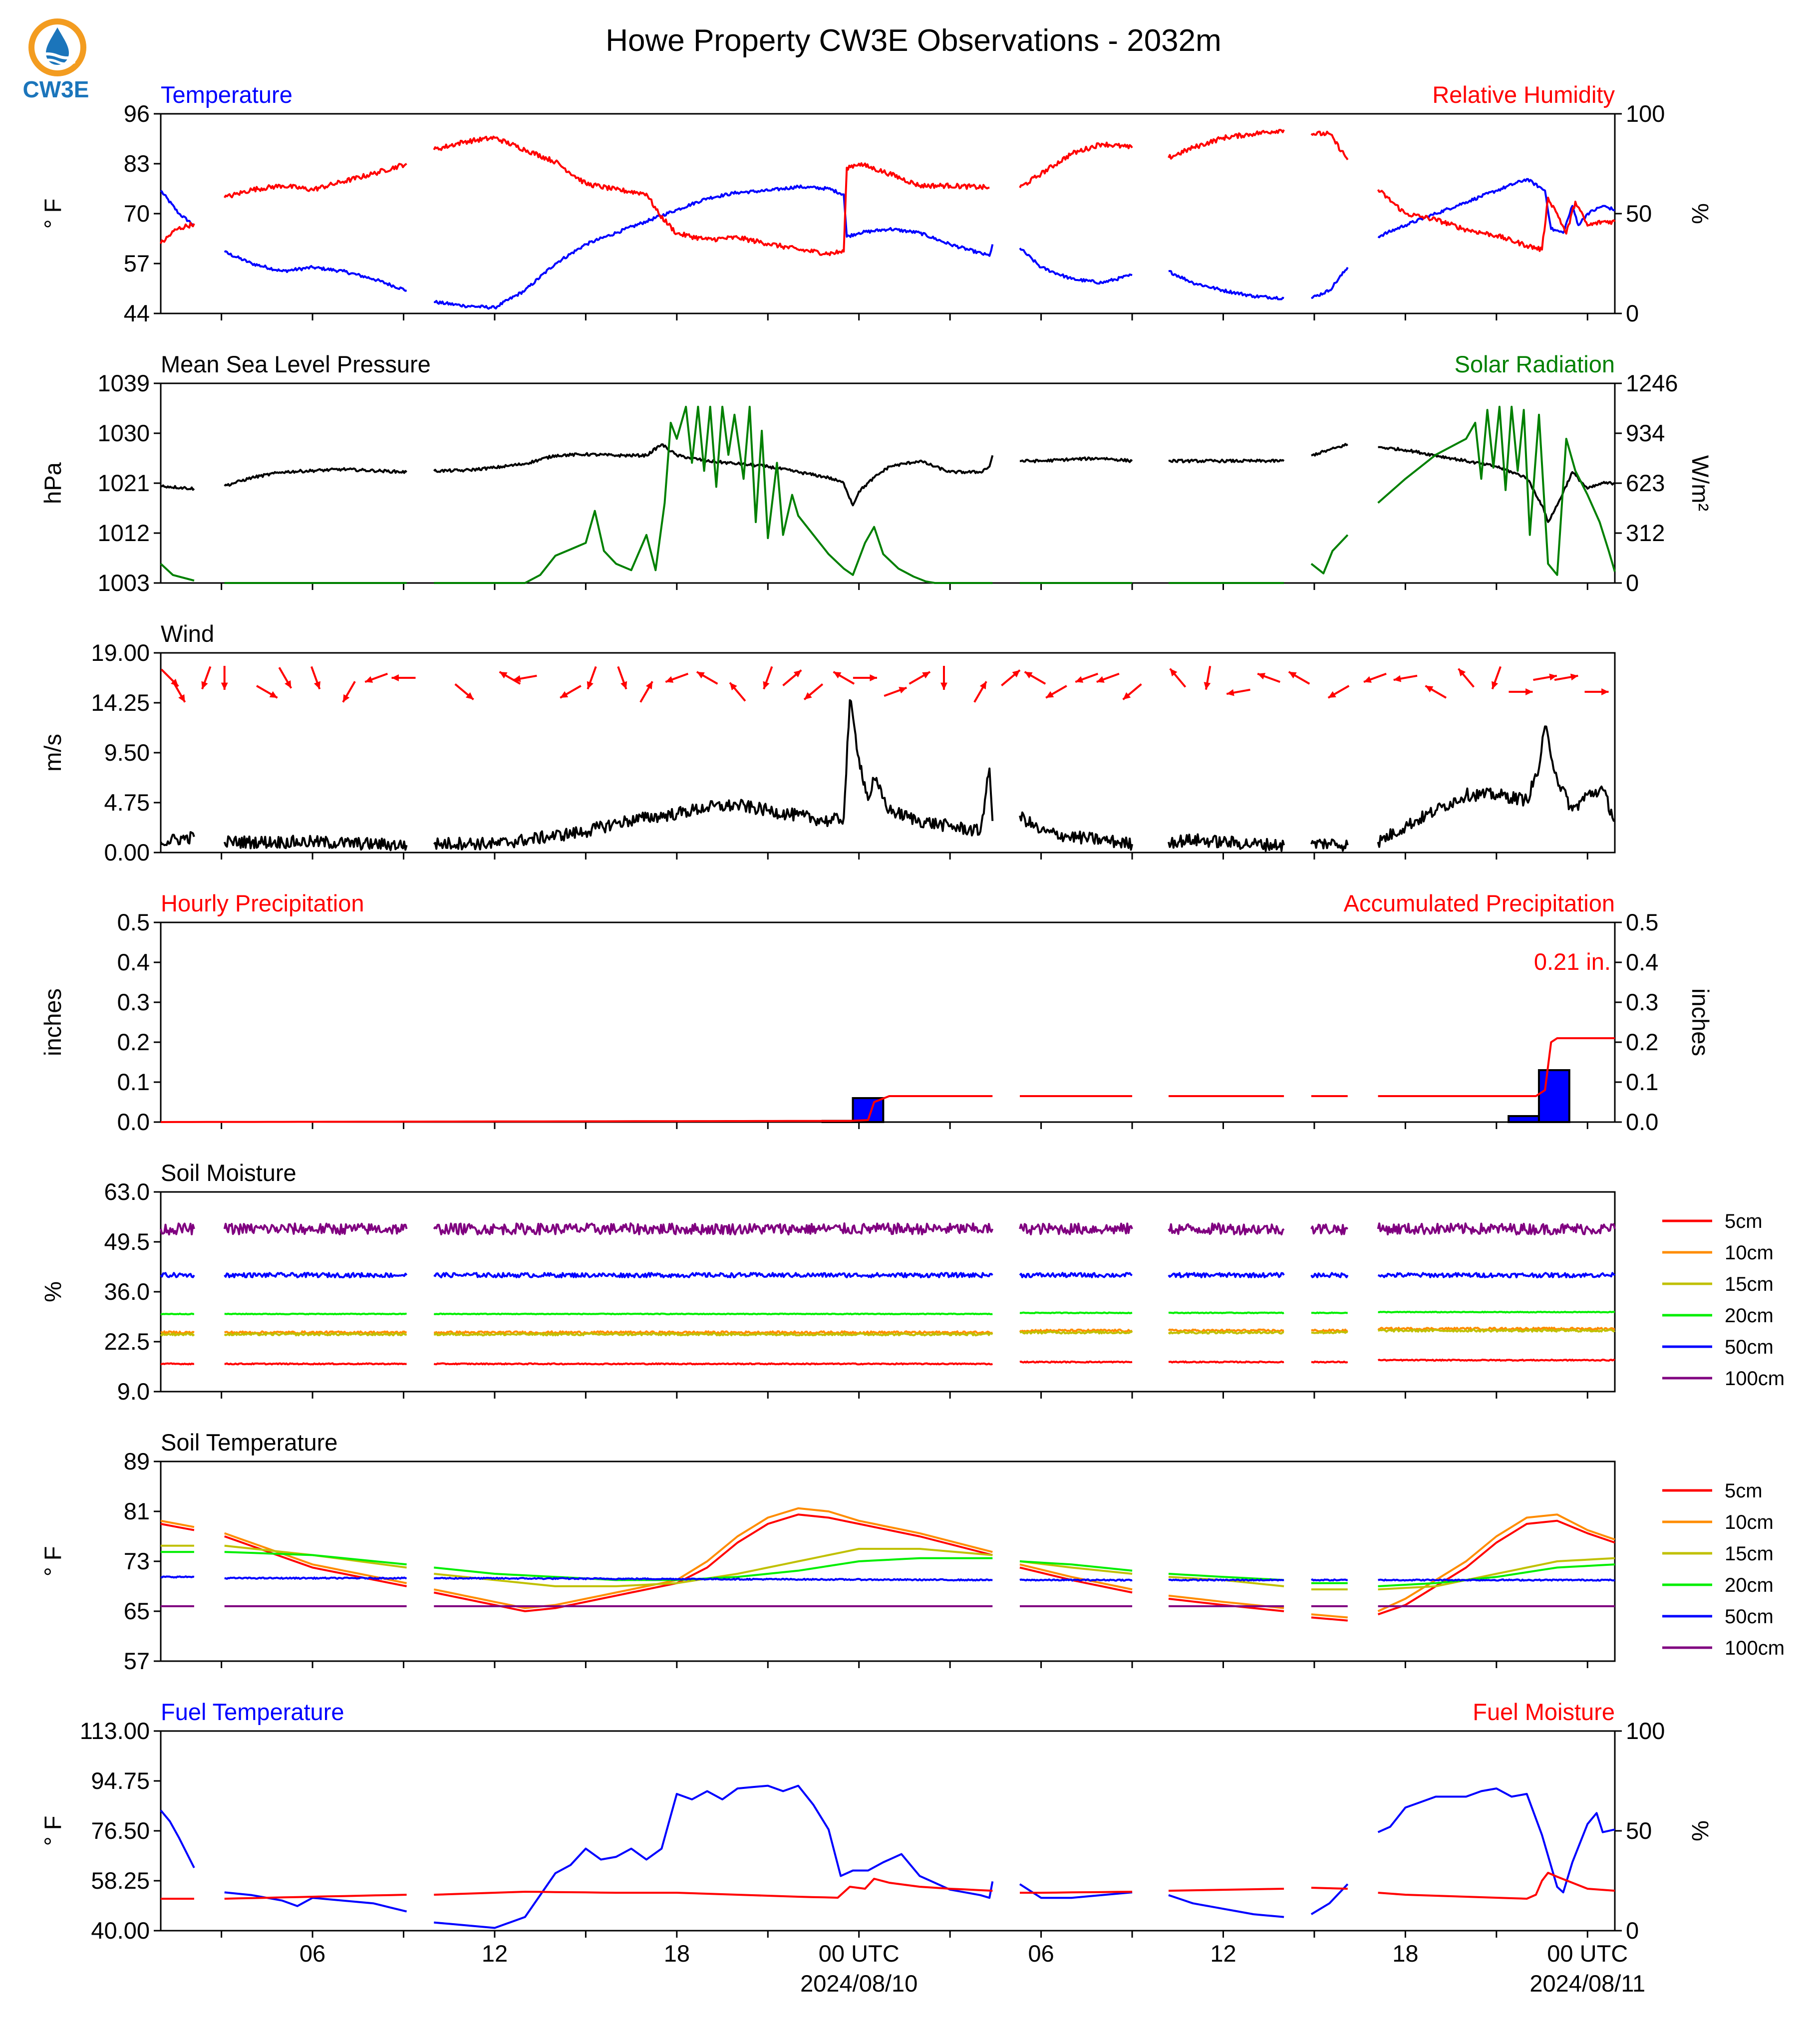  I want to click on panel-wind: Wind 19.00 14.25 9.50 4.75 0.00 m/s, so click(827, 743).